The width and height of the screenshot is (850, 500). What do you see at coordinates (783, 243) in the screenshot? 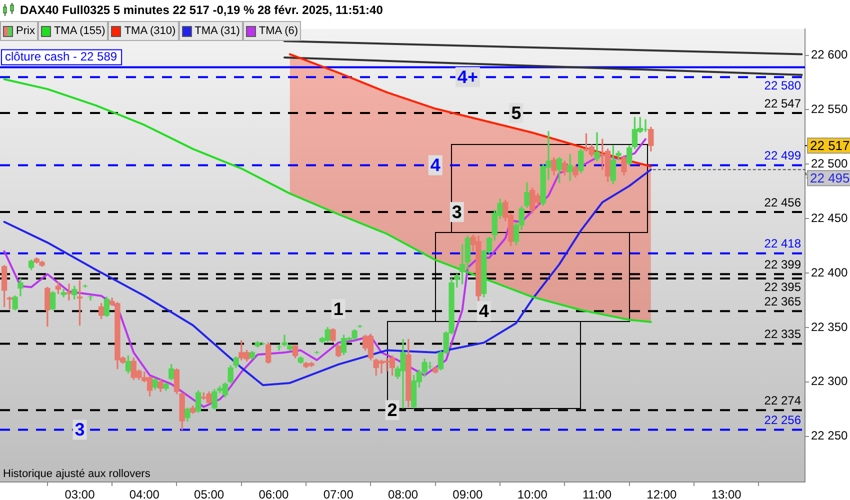
I see `ref-line-label: 22 418` at bounding box center [783, 243].